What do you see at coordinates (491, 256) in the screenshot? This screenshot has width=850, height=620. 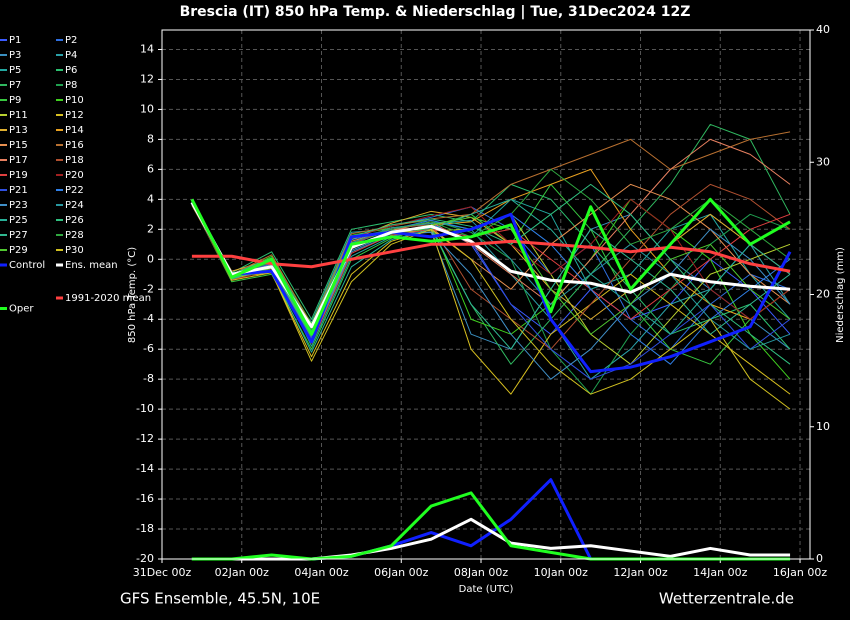 I see `temp-line` at bounding box center [491, 256].